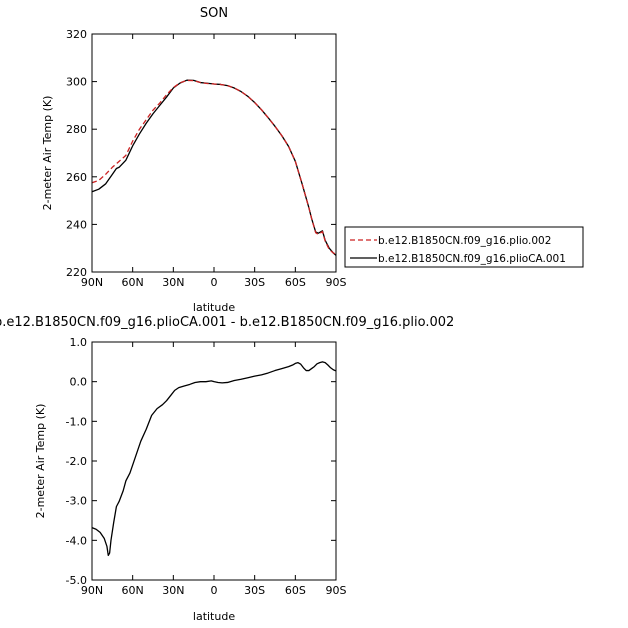  I want to click on bottom-y-tick-label-2: -3.0, so click(76, 501).